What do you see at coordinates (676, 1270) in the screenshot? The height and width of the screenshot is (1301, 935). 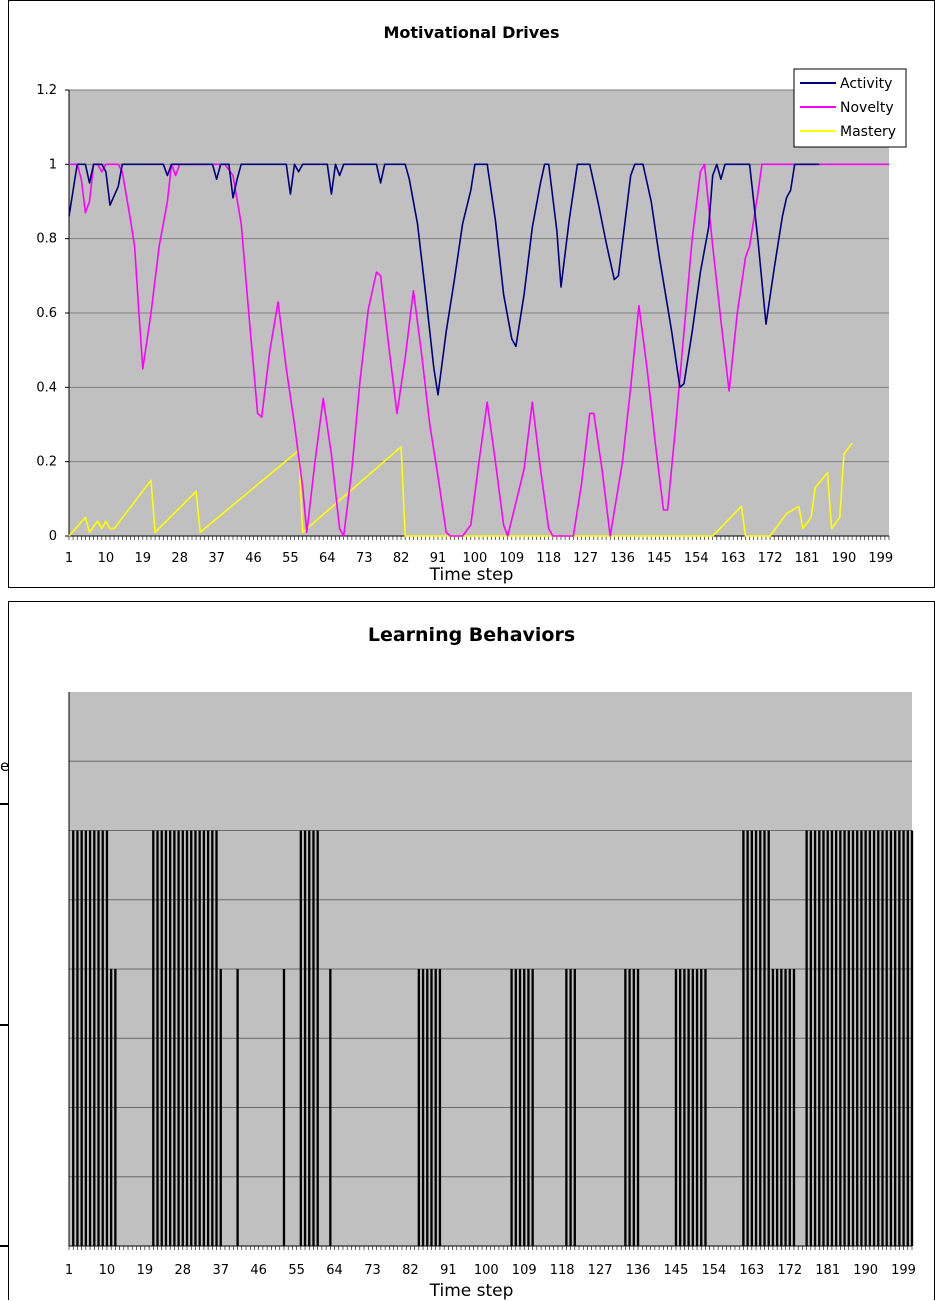 I see `x-tick-label: 145` at bounding box center [676, 1270].